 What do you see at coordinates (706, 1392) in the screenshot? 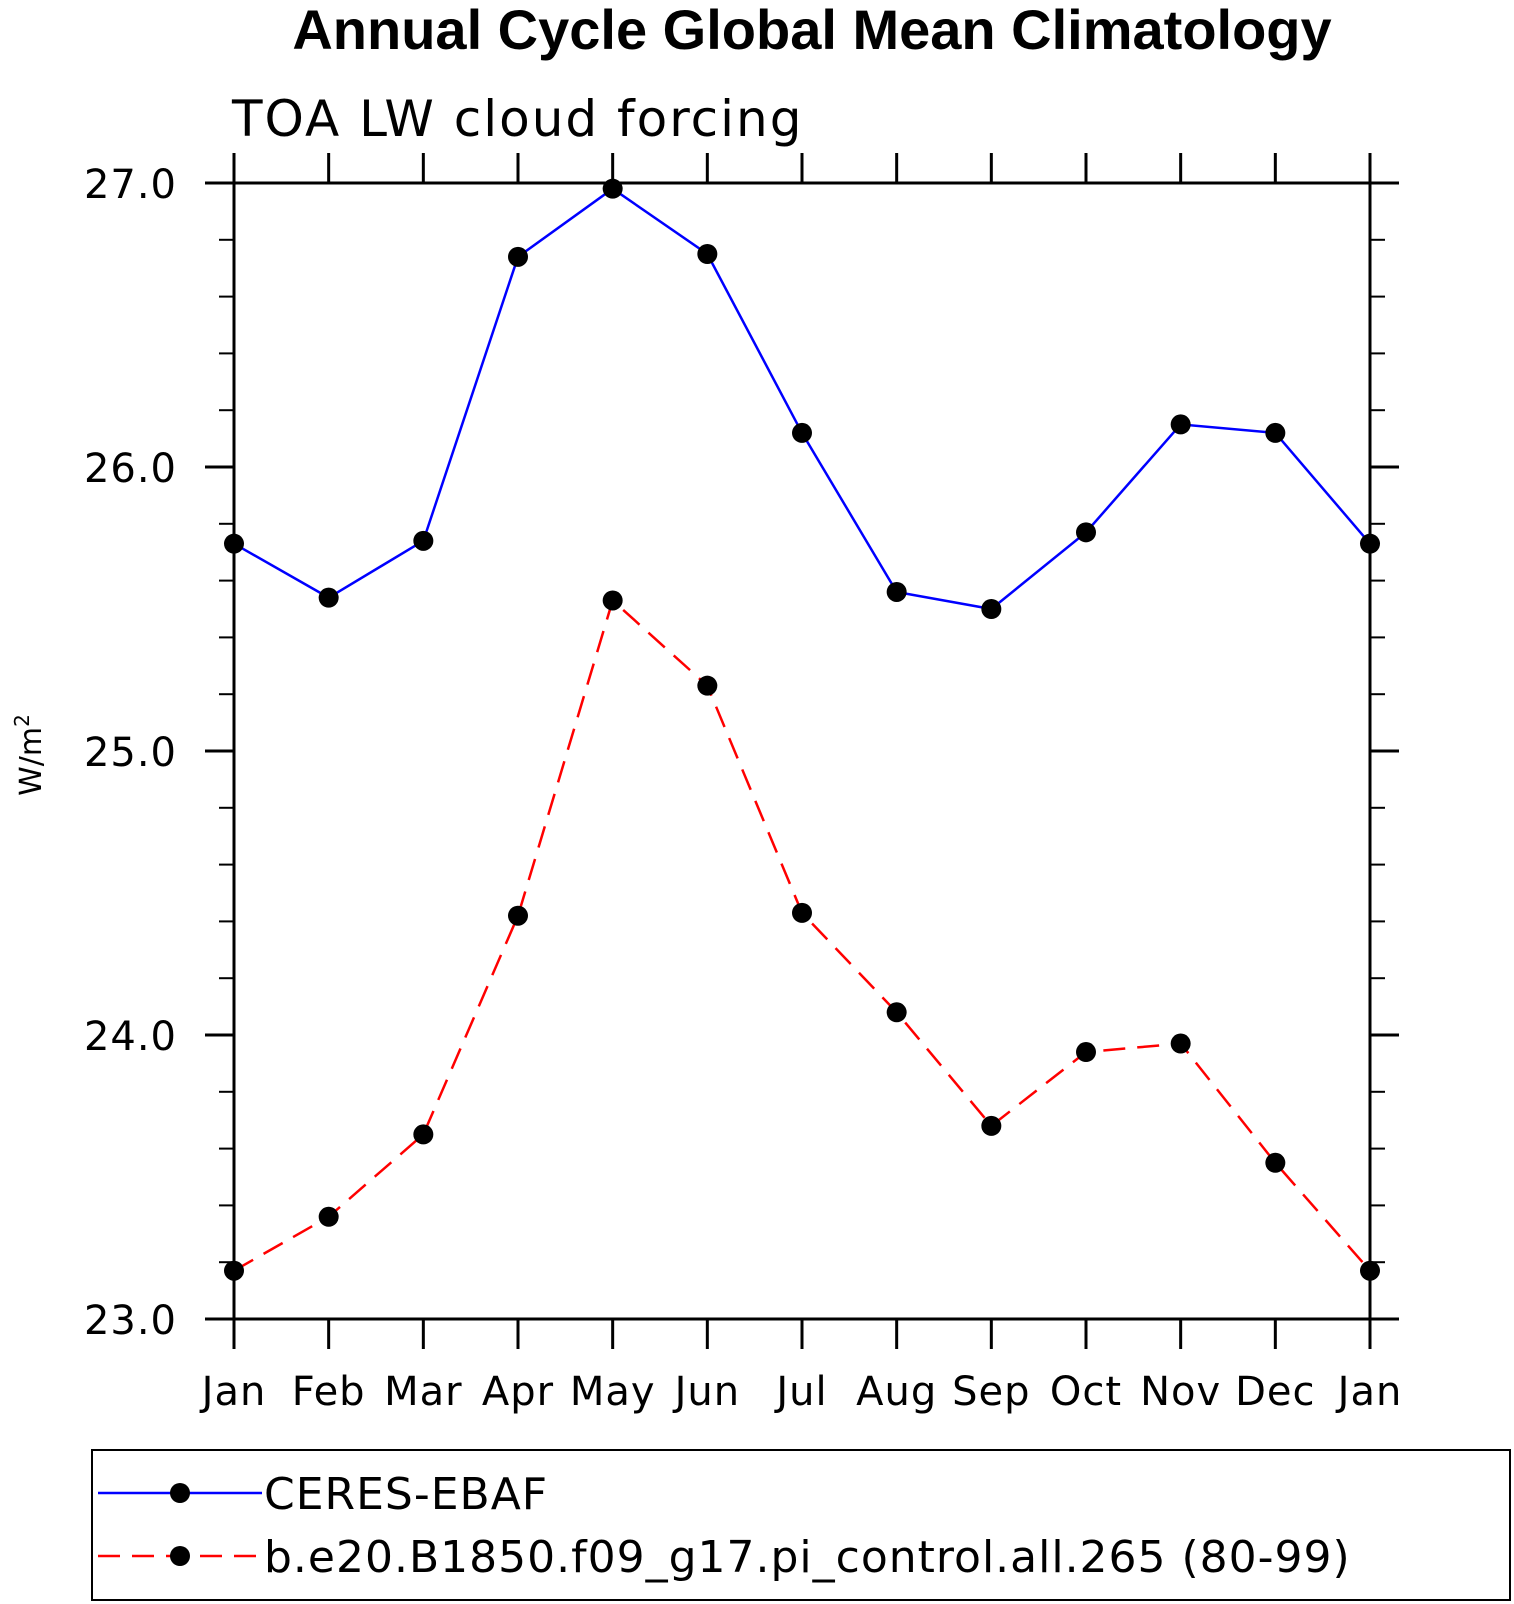
I see `x-tick-label: Jun` at bounding box center [706, 1392].